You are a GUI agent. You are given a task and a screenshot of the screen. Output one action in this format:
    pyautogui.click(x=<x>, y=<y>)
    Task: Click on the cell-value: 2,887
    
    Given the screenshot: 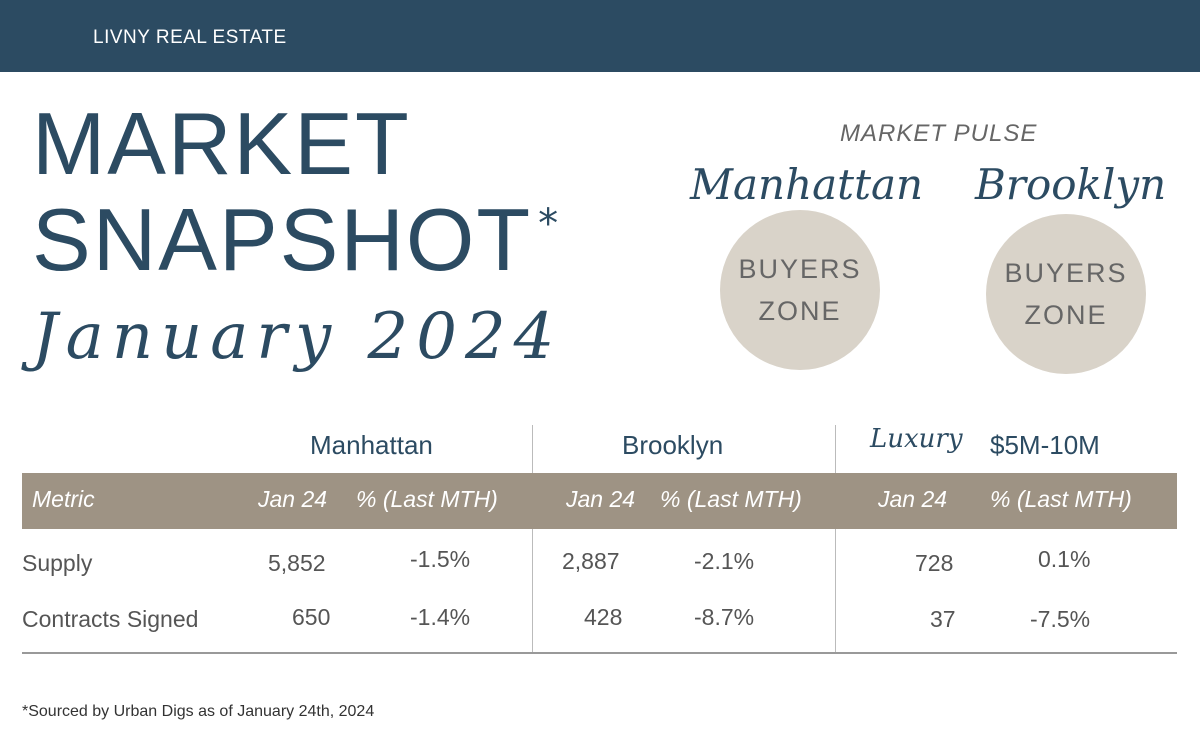 What is the action you would take?
    pyautogui.click(x=591, y=561)
    